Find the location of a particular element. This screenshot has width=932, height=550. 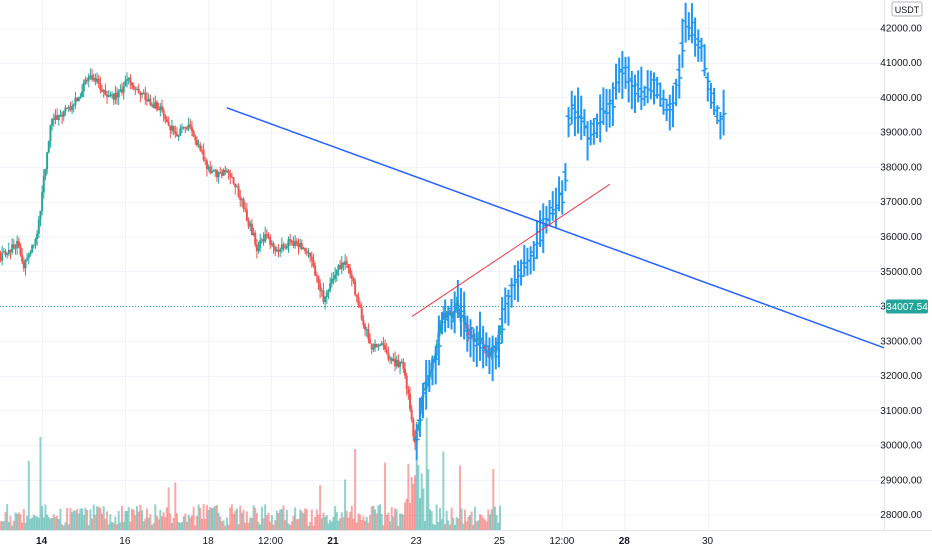

y-tick-label: 31000.00 is located at coordinates (901, 411).